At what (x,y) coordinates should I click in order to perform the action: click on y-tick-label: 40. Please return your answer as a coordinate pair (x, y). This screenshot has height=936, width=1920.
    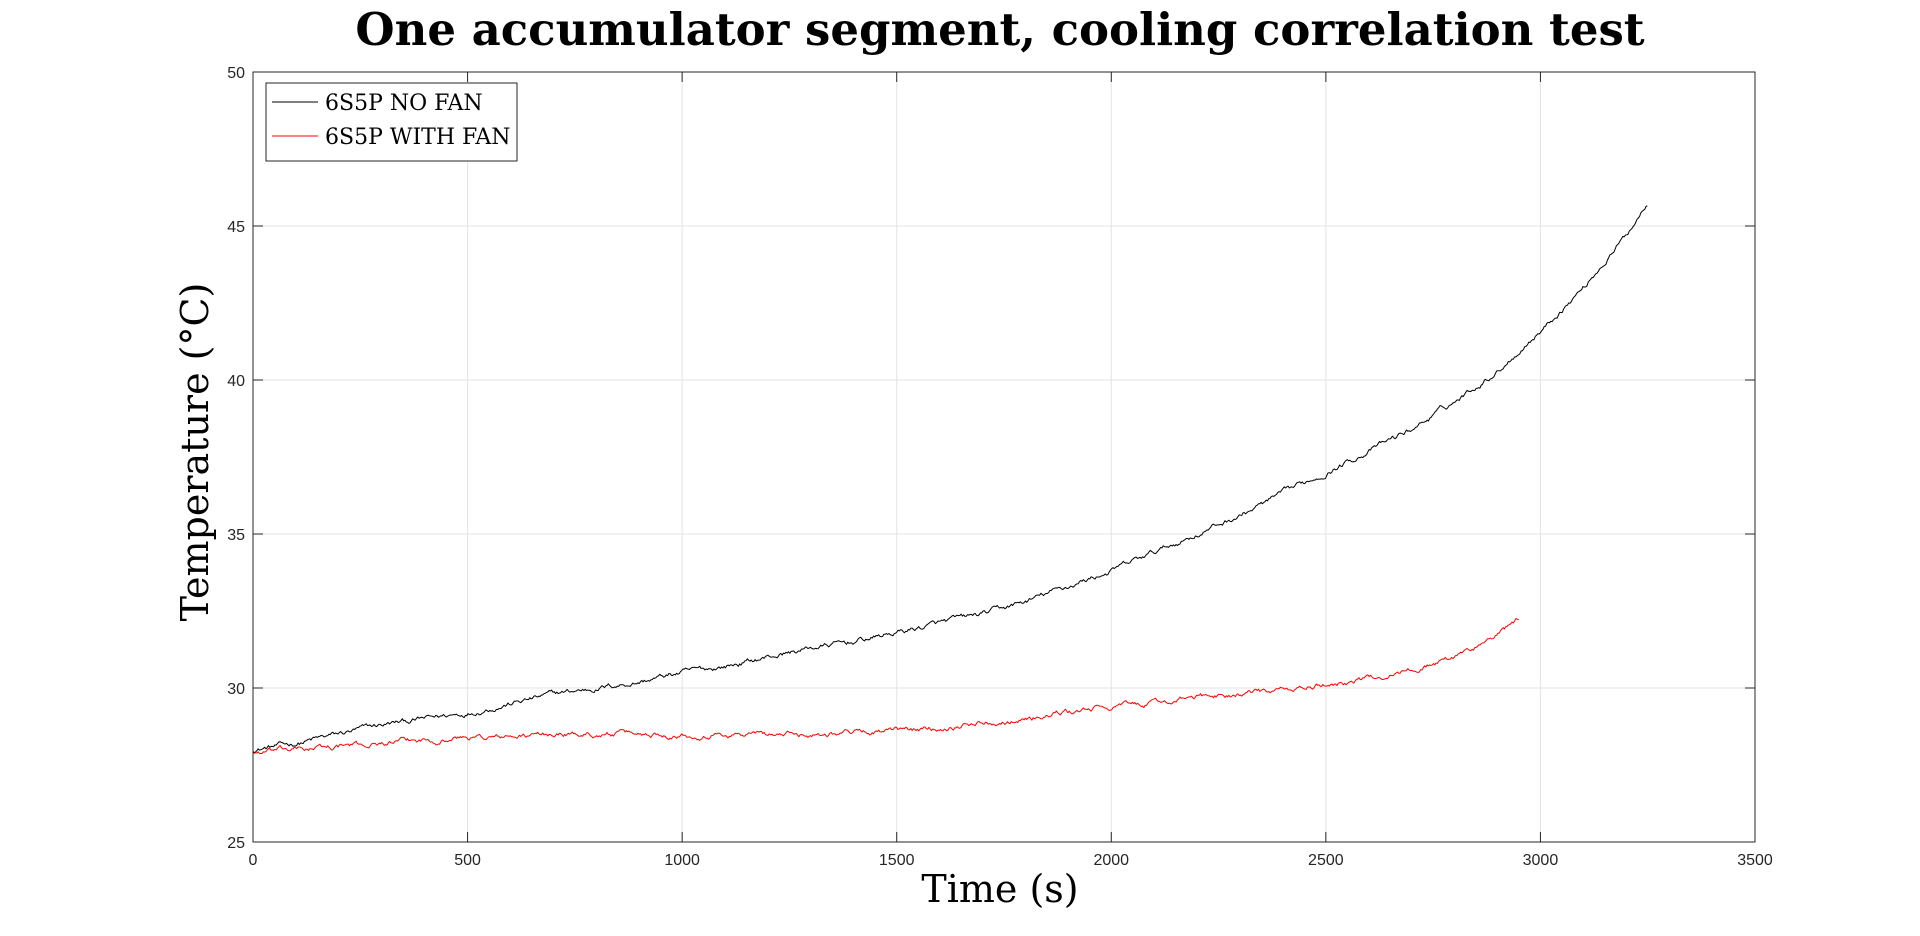
    Looking at the image, I should click on (236, 381).